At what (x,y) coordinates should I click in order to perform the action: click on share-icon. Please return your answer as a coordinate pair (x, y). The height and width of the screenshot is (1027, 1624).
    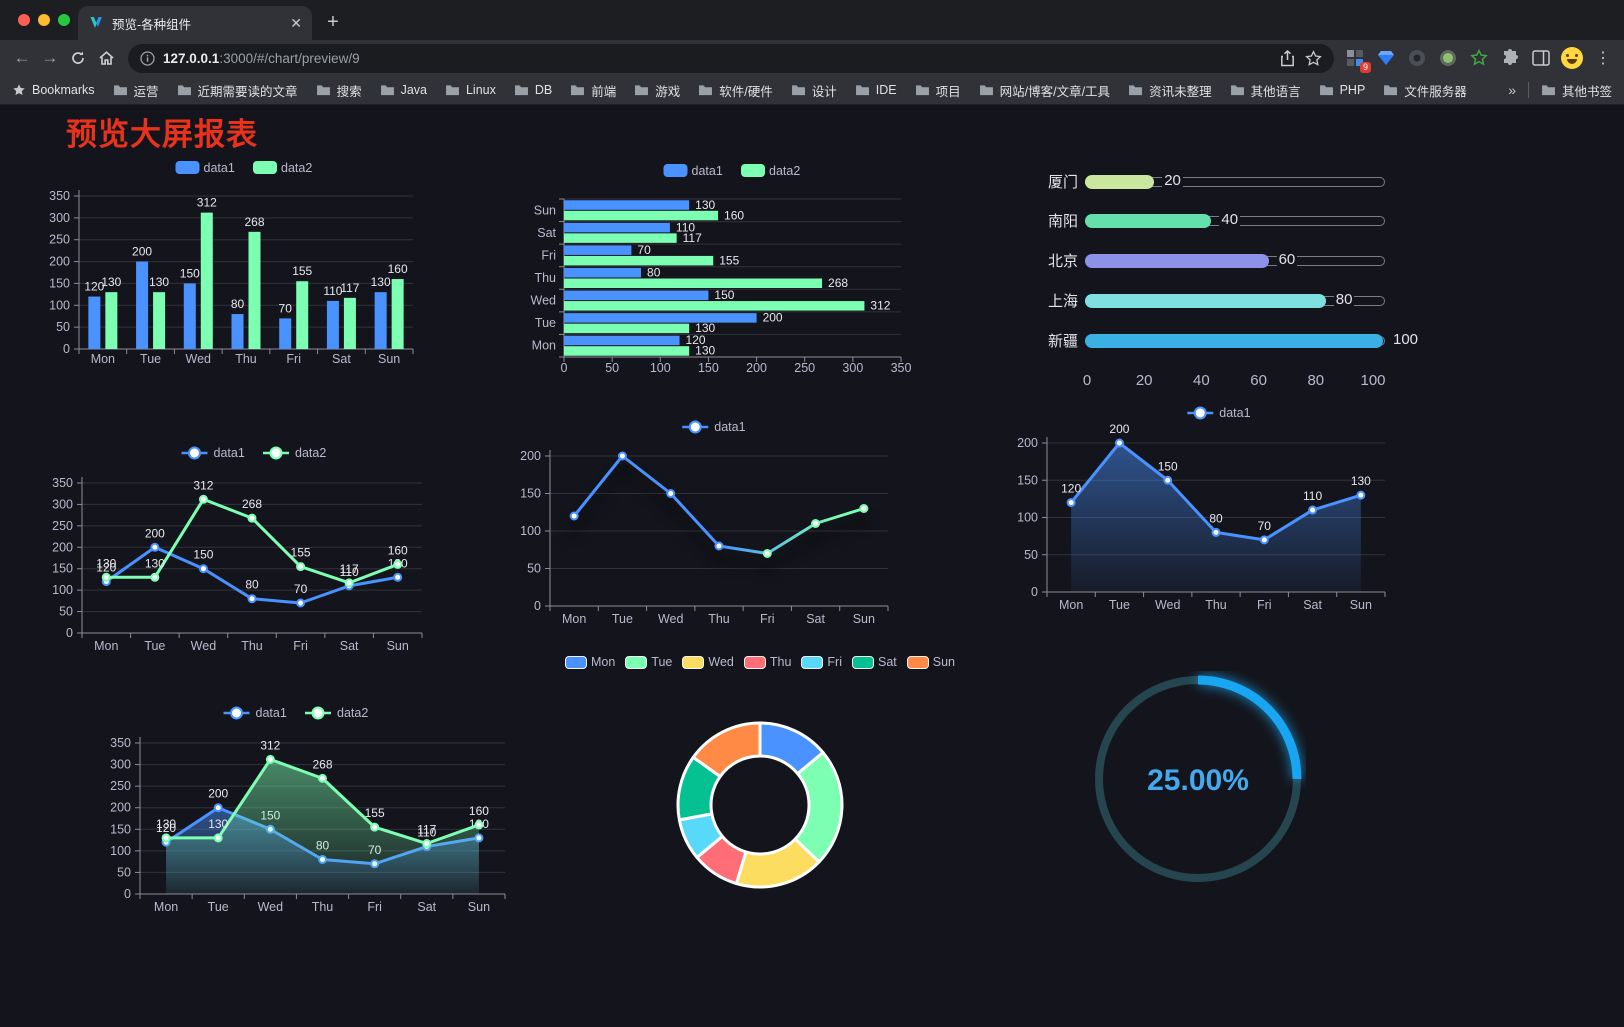
    Looking at the image, I should click on (1287, 58).